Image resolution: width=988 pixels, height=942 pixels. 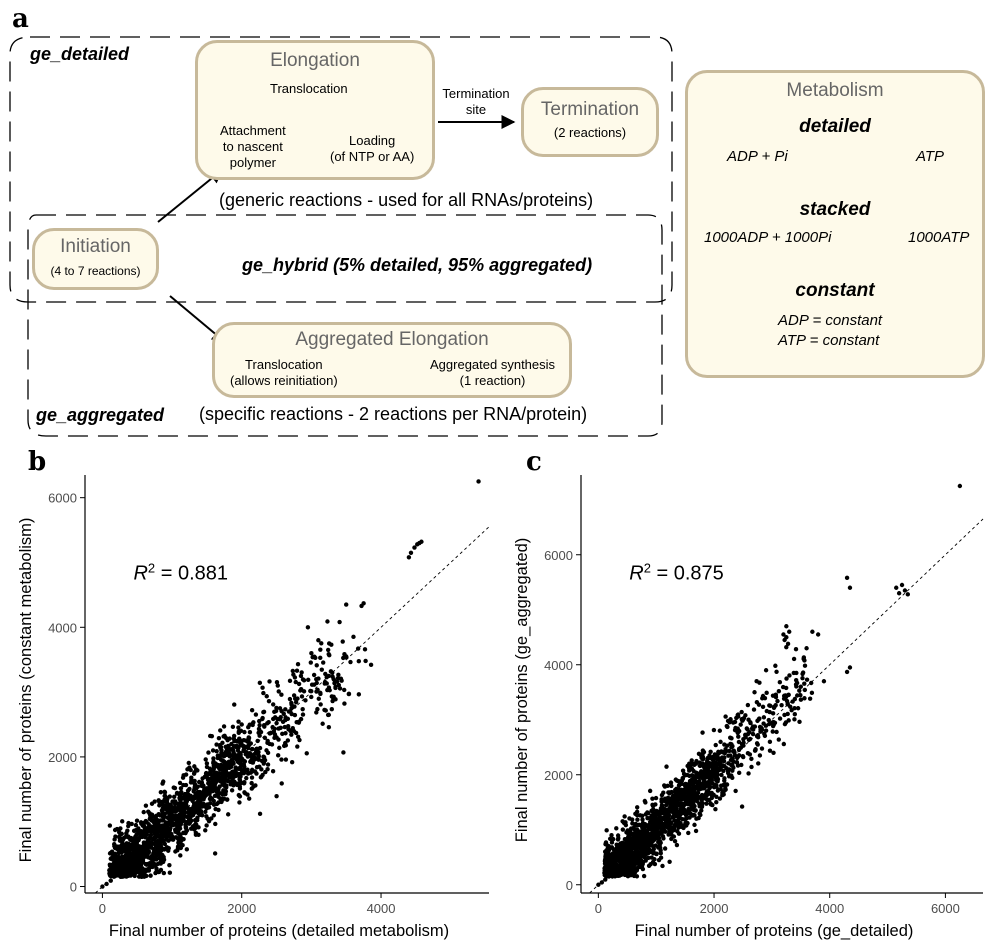 What do you see at coordinates (309, 88) in the screenshot?
I see `elongation-translocation: Translocation` at bounding box center [309, 88].